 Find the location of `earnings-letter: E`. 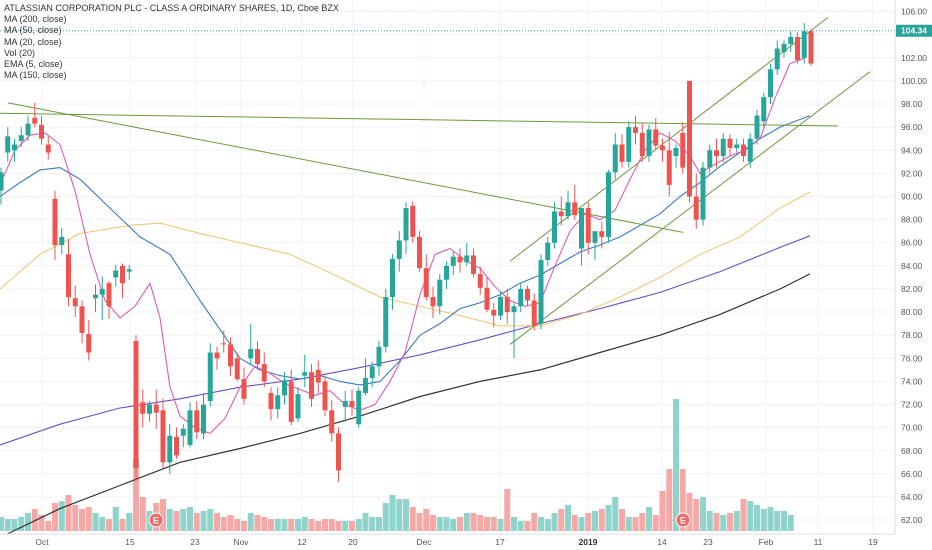

earnings-letter: E is located at coordinates (683, 521).